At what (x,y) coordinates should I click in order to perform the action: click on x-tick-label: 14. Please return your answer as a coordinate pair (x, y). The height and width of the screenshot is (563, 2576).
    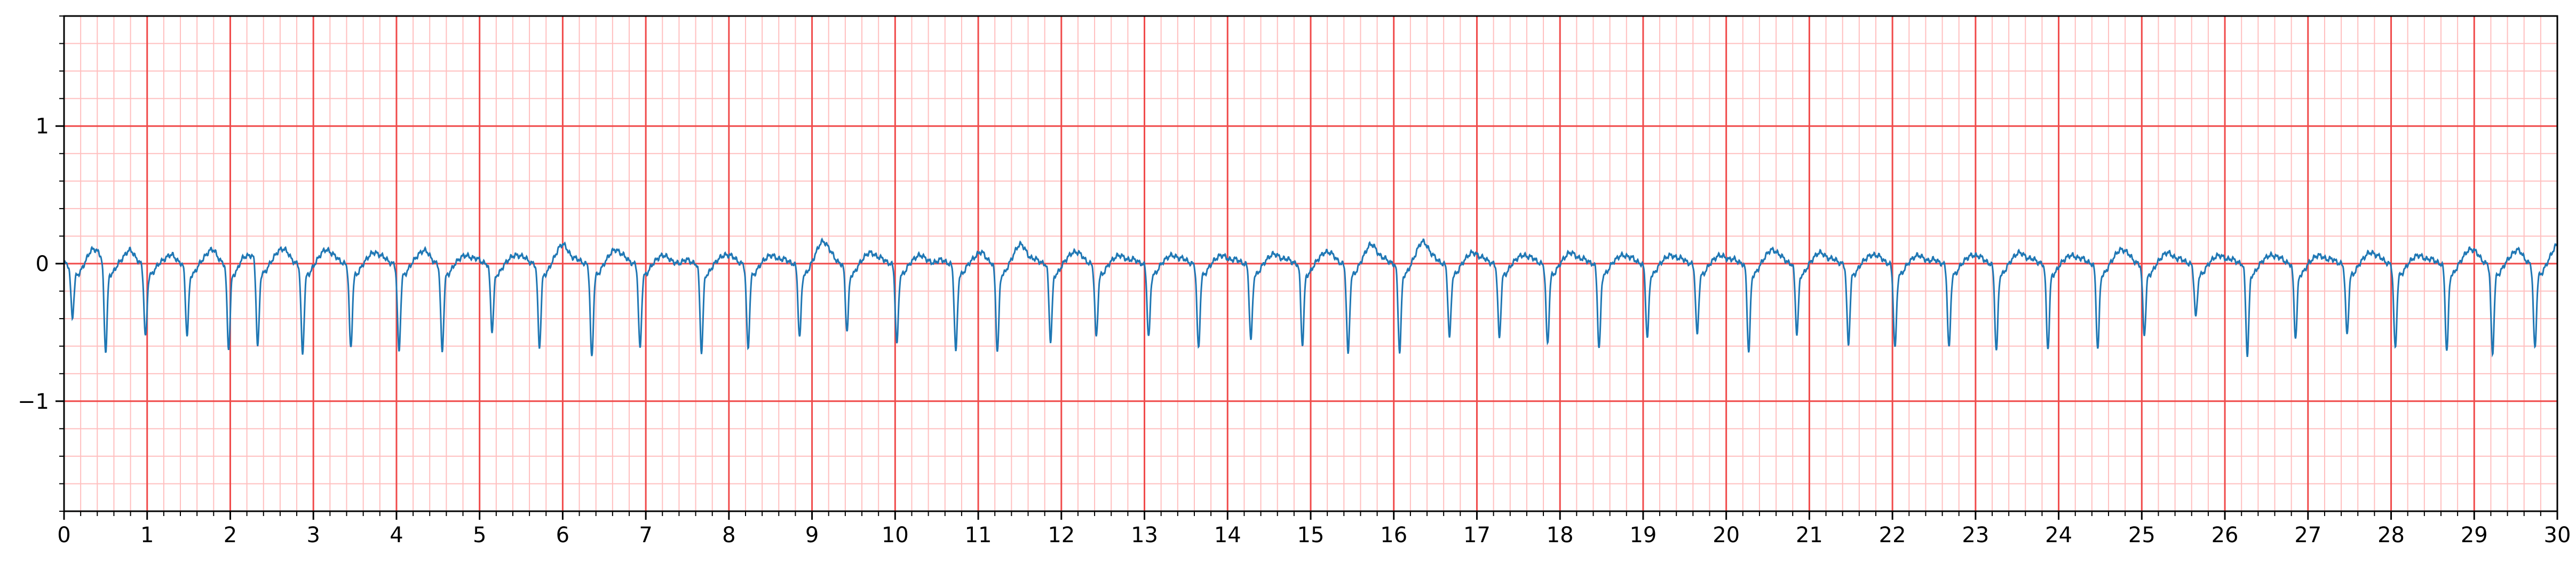
    Looking at the image, I should click on (1227, 535).